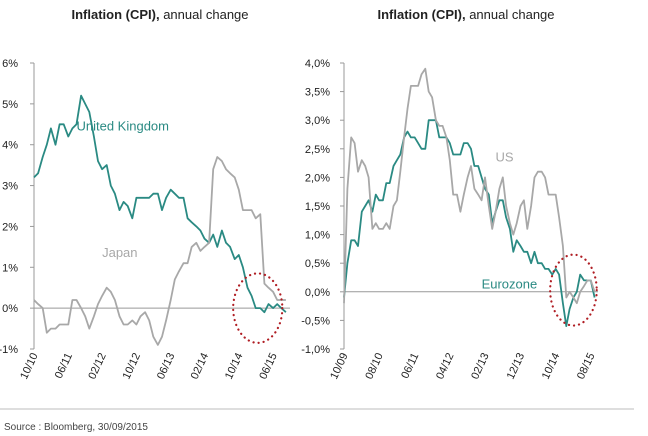  Describe the element at coordinates (374, 366) in the screenshot. I see `x-tick-label: 08/10` at that location.